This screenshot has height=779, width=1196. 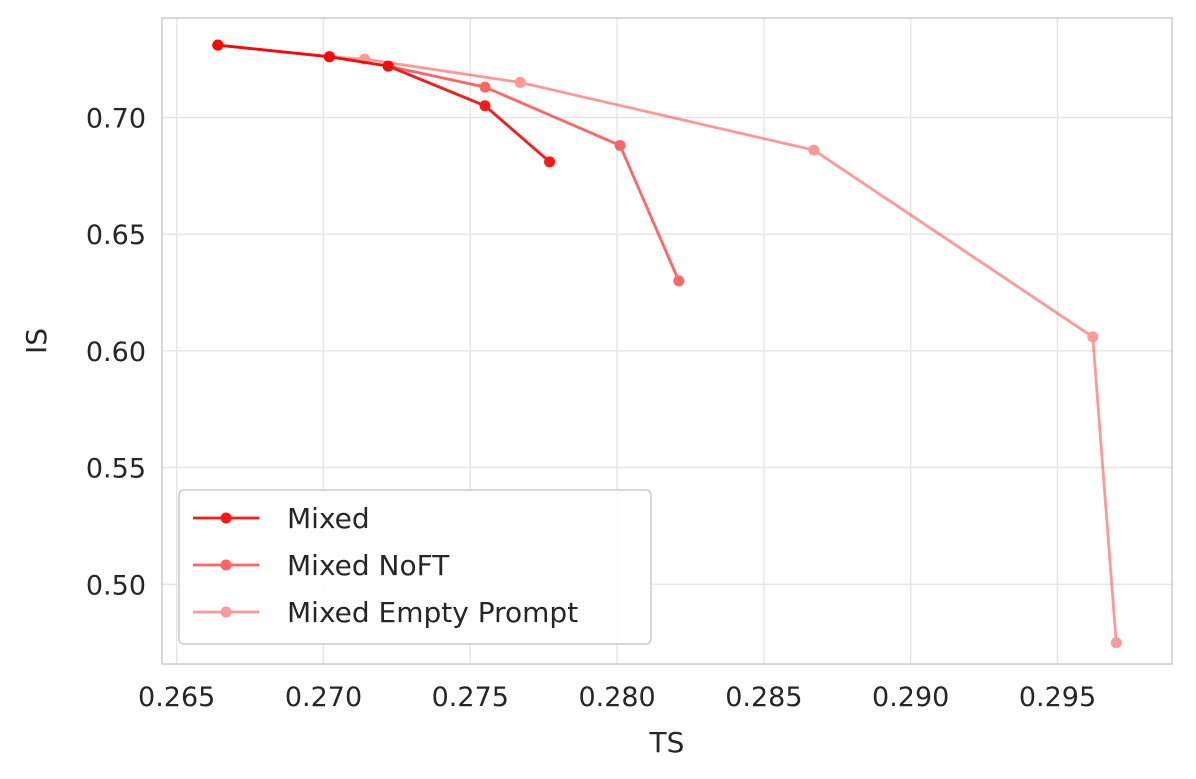 What do you see at coordinates (470, 697) in the screenshot?
I see `x-tick-label: 0.275` at bounding box center [470, 697].